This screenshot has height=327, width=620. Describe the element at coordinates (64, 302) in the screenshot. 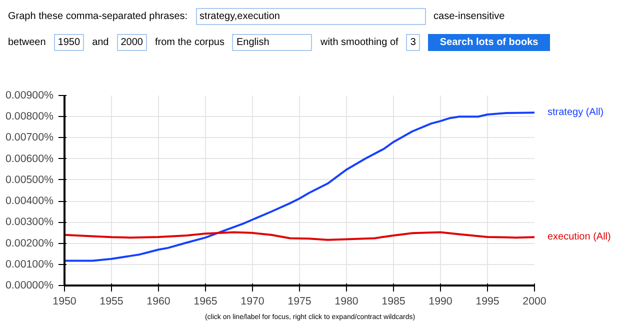

I see `x-tick-label: 1950` at that location.